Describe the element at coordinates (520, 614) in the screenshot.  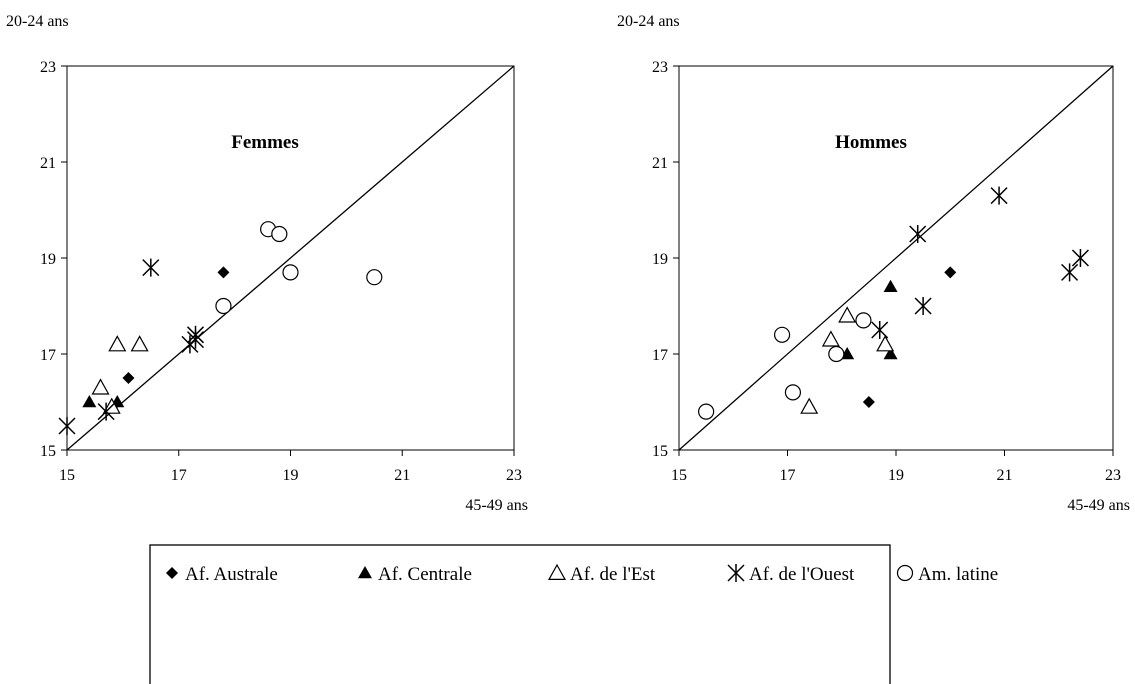
I see `legend-box` at that location.